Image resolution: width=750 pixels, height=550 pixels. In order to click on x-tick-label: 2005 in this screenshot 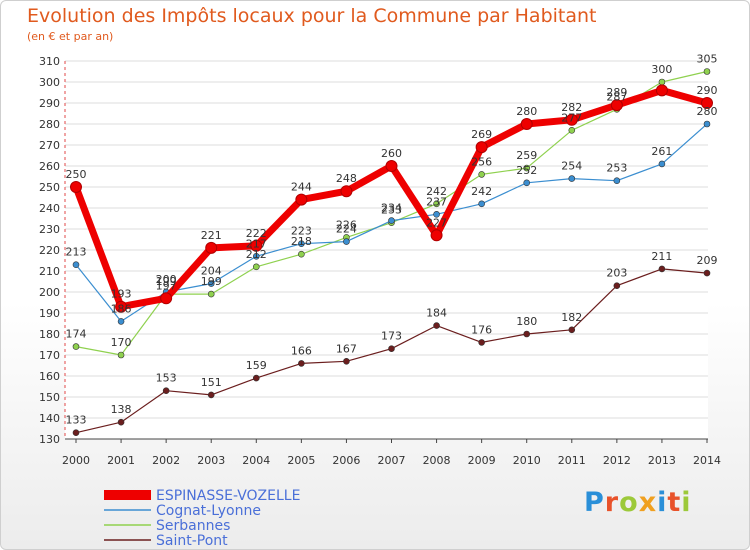, I will do `click(301, 460)`.